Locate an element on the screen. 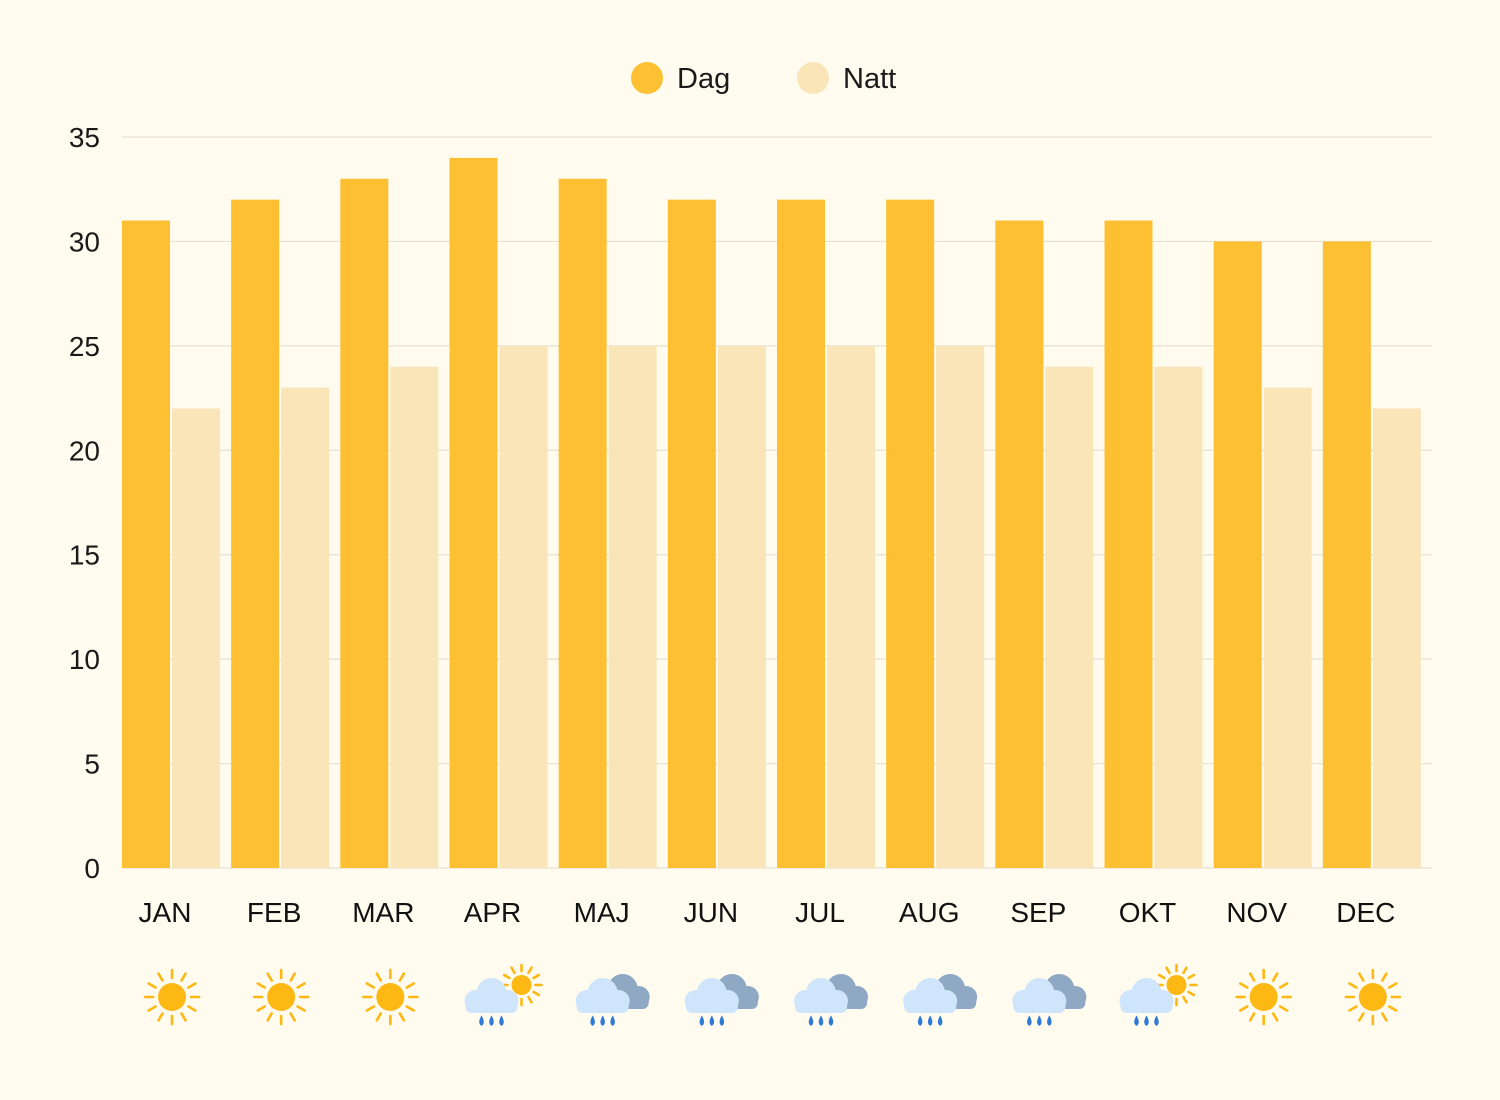 Image resolution: width=1500 pixels, height=1100 pixels. rain-cloud-icon is located at coordinates (612, 1000).